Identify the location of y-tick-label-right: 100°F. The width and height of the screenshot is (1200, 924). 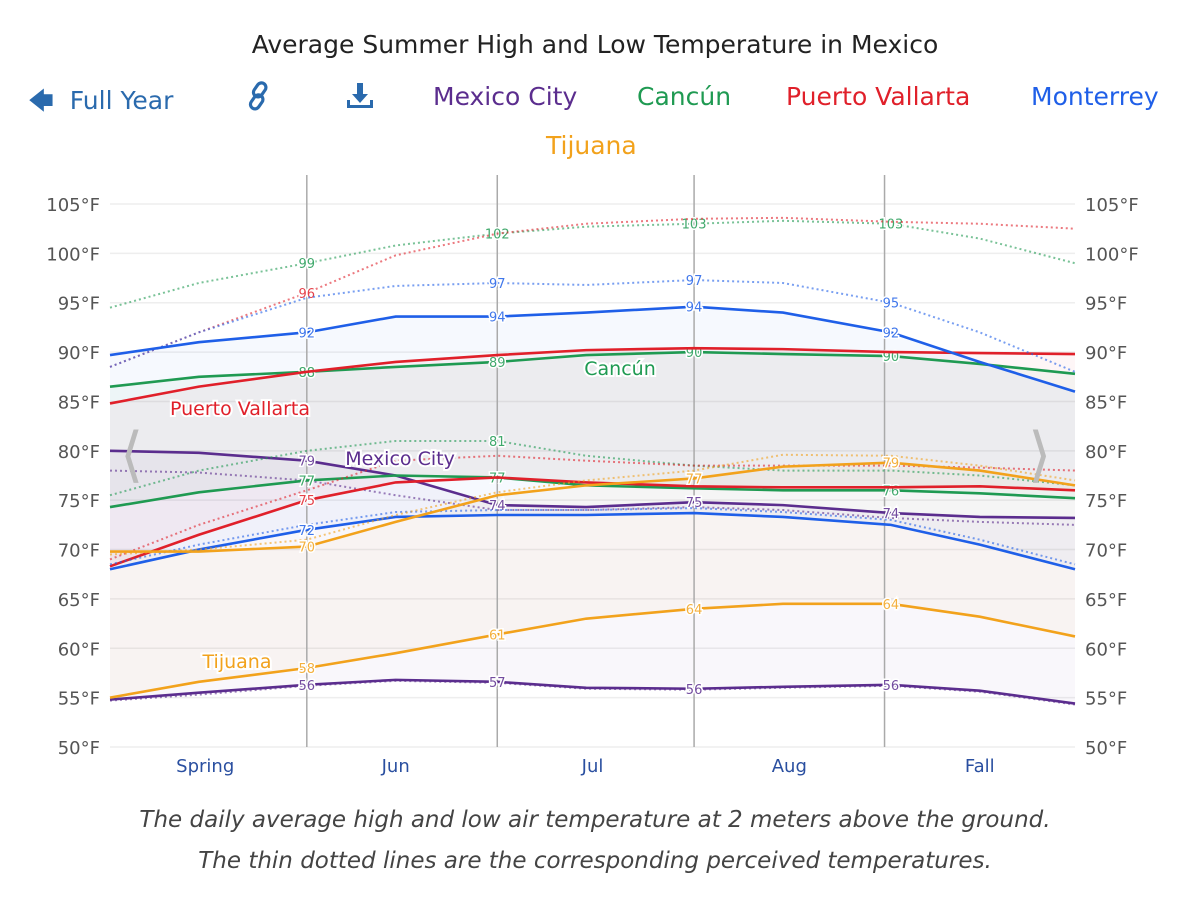
(1112, 254).